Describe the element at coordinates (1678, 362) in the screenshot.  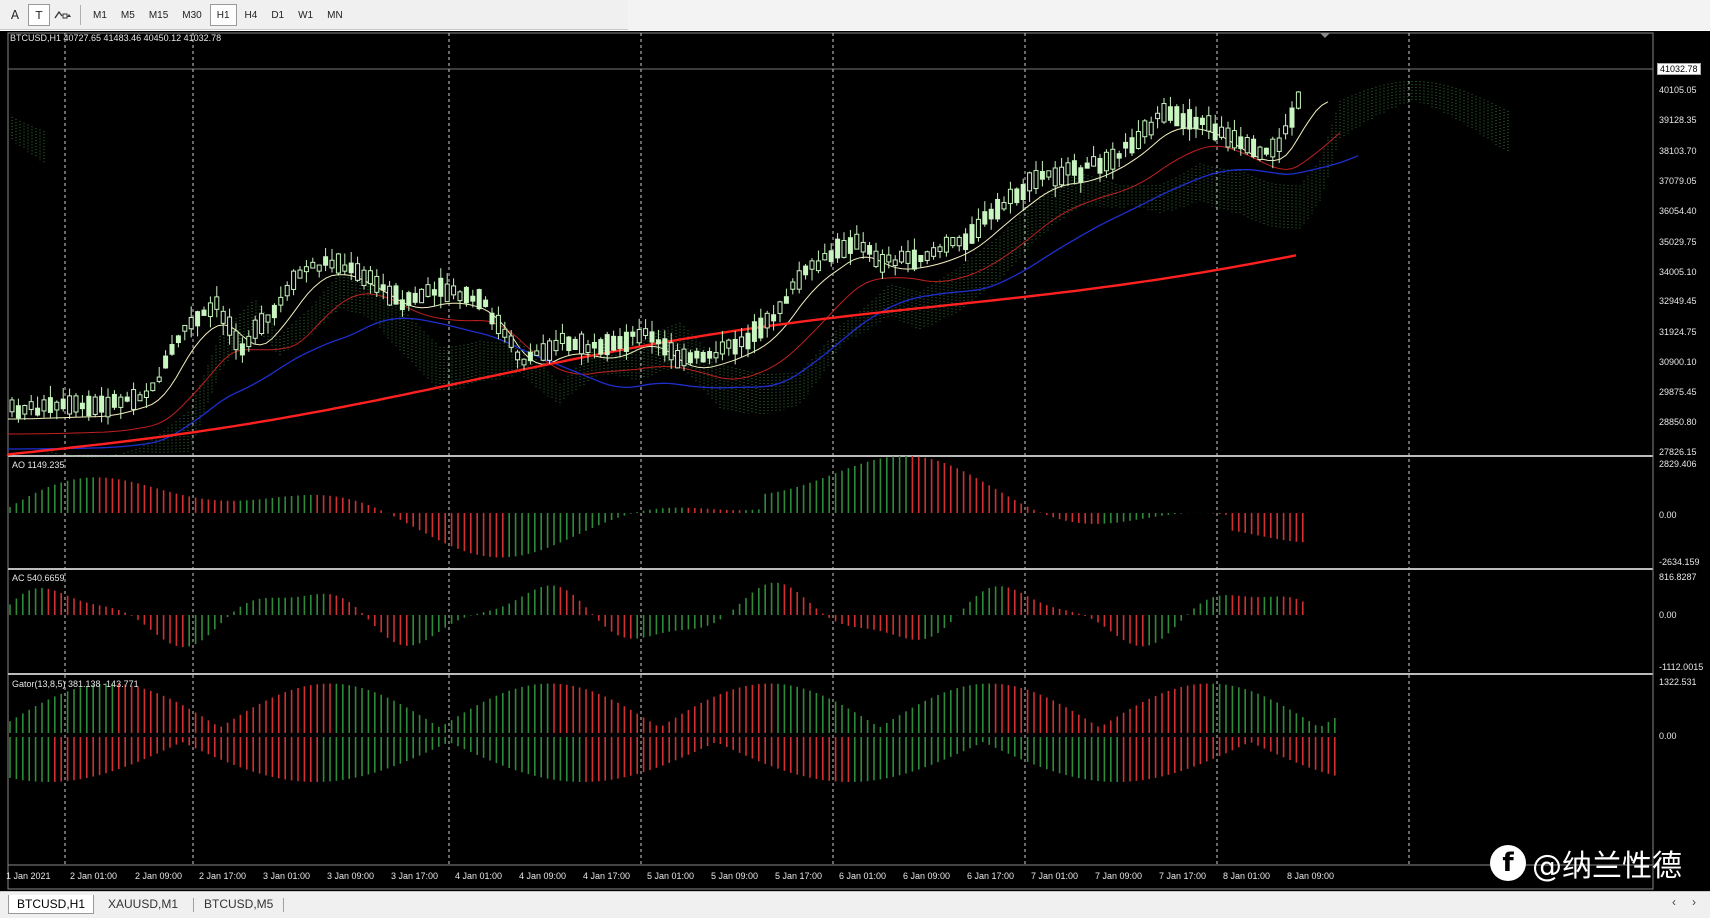
I see `price-axis-label: 30900.10` at that location.